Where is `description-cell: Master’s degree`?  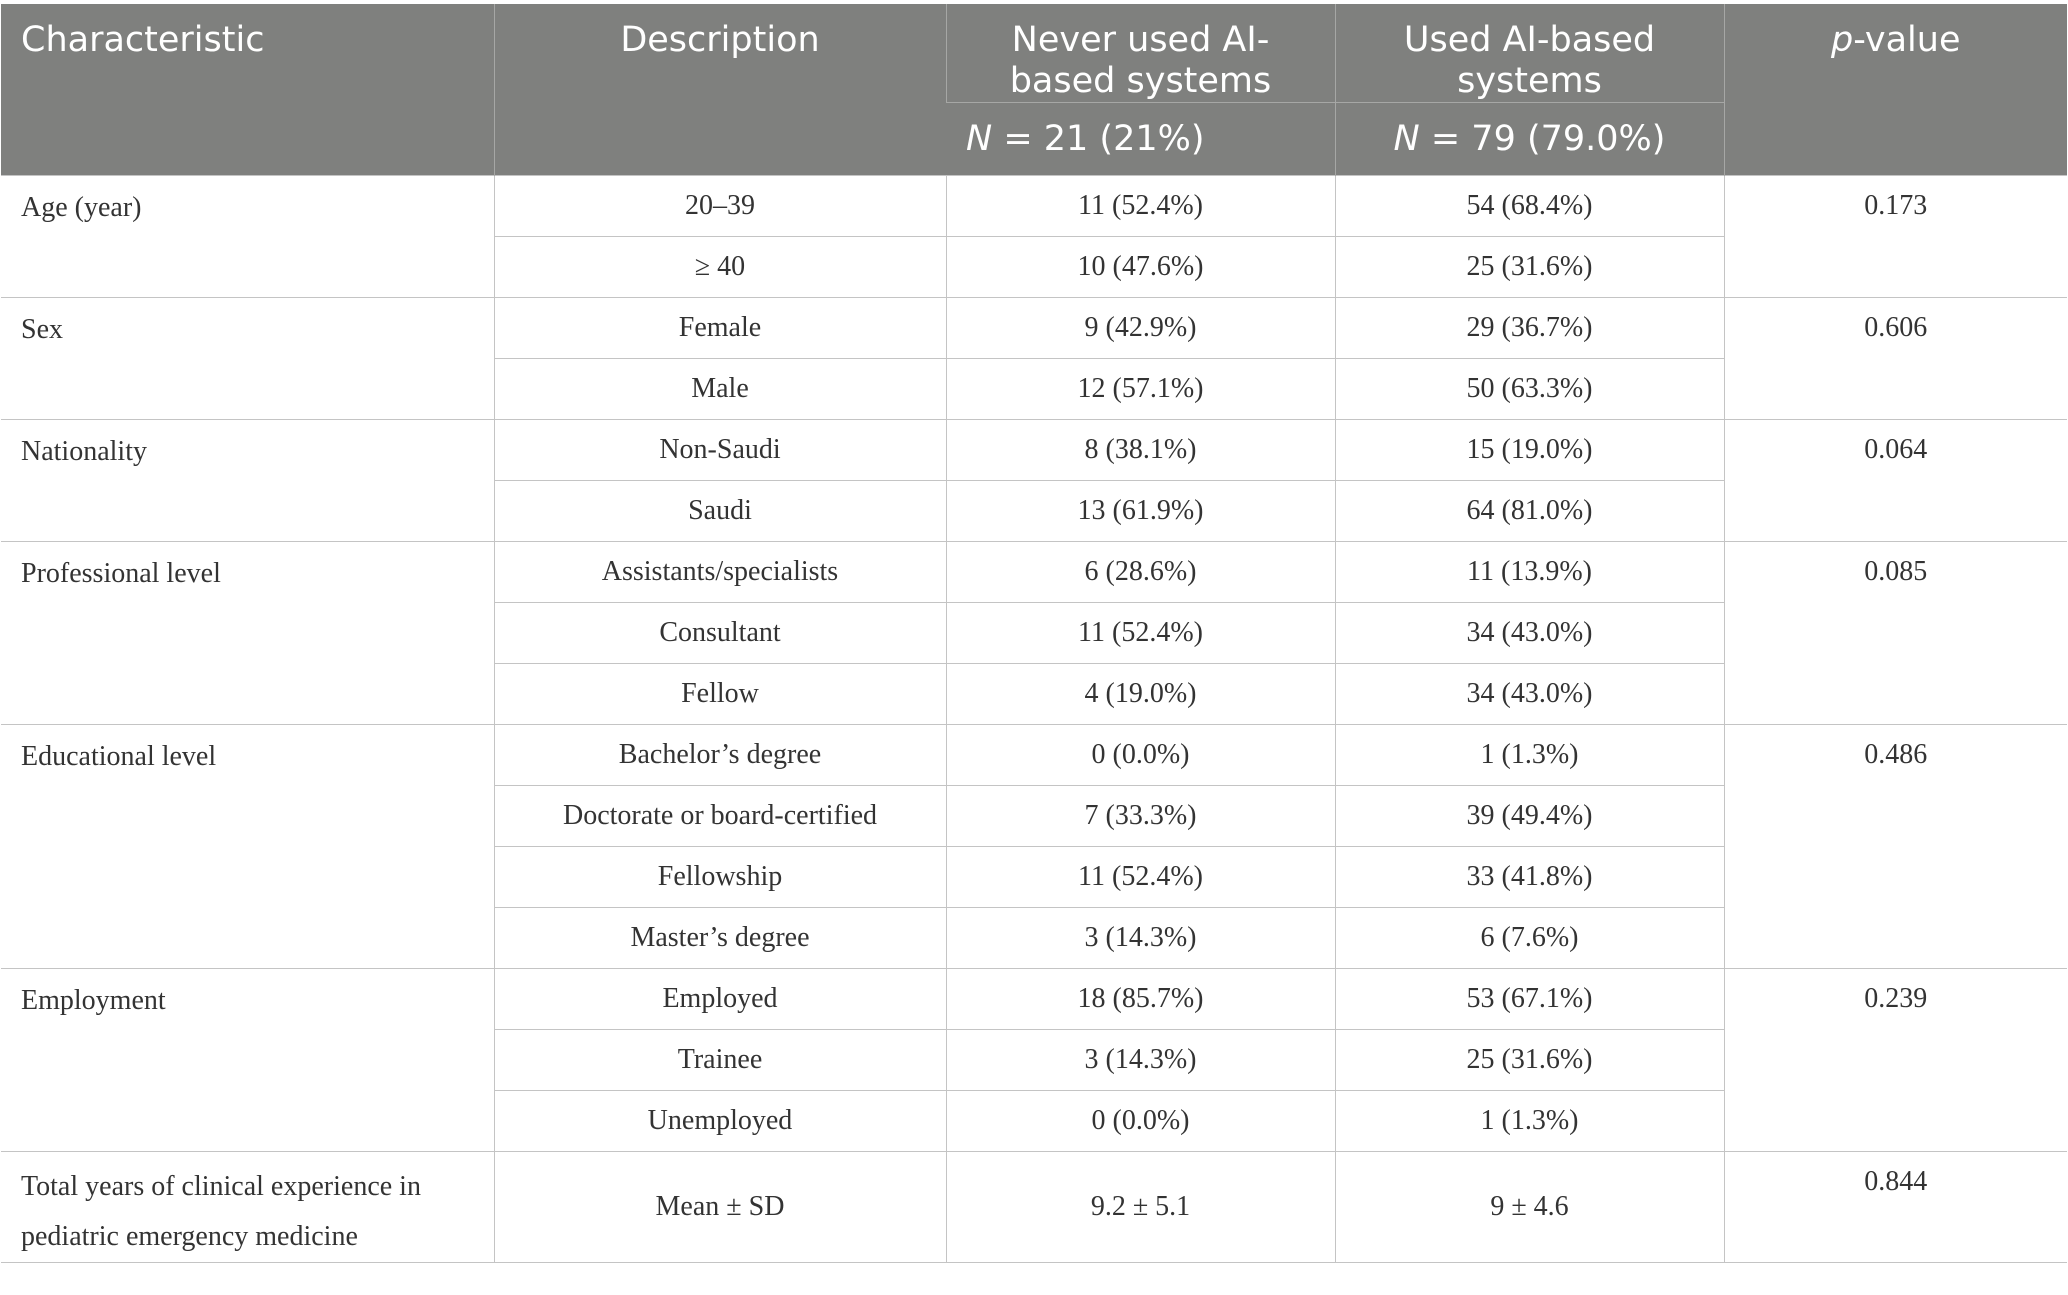
description-cell: Master’s degree is located at coordinates (720, 938).